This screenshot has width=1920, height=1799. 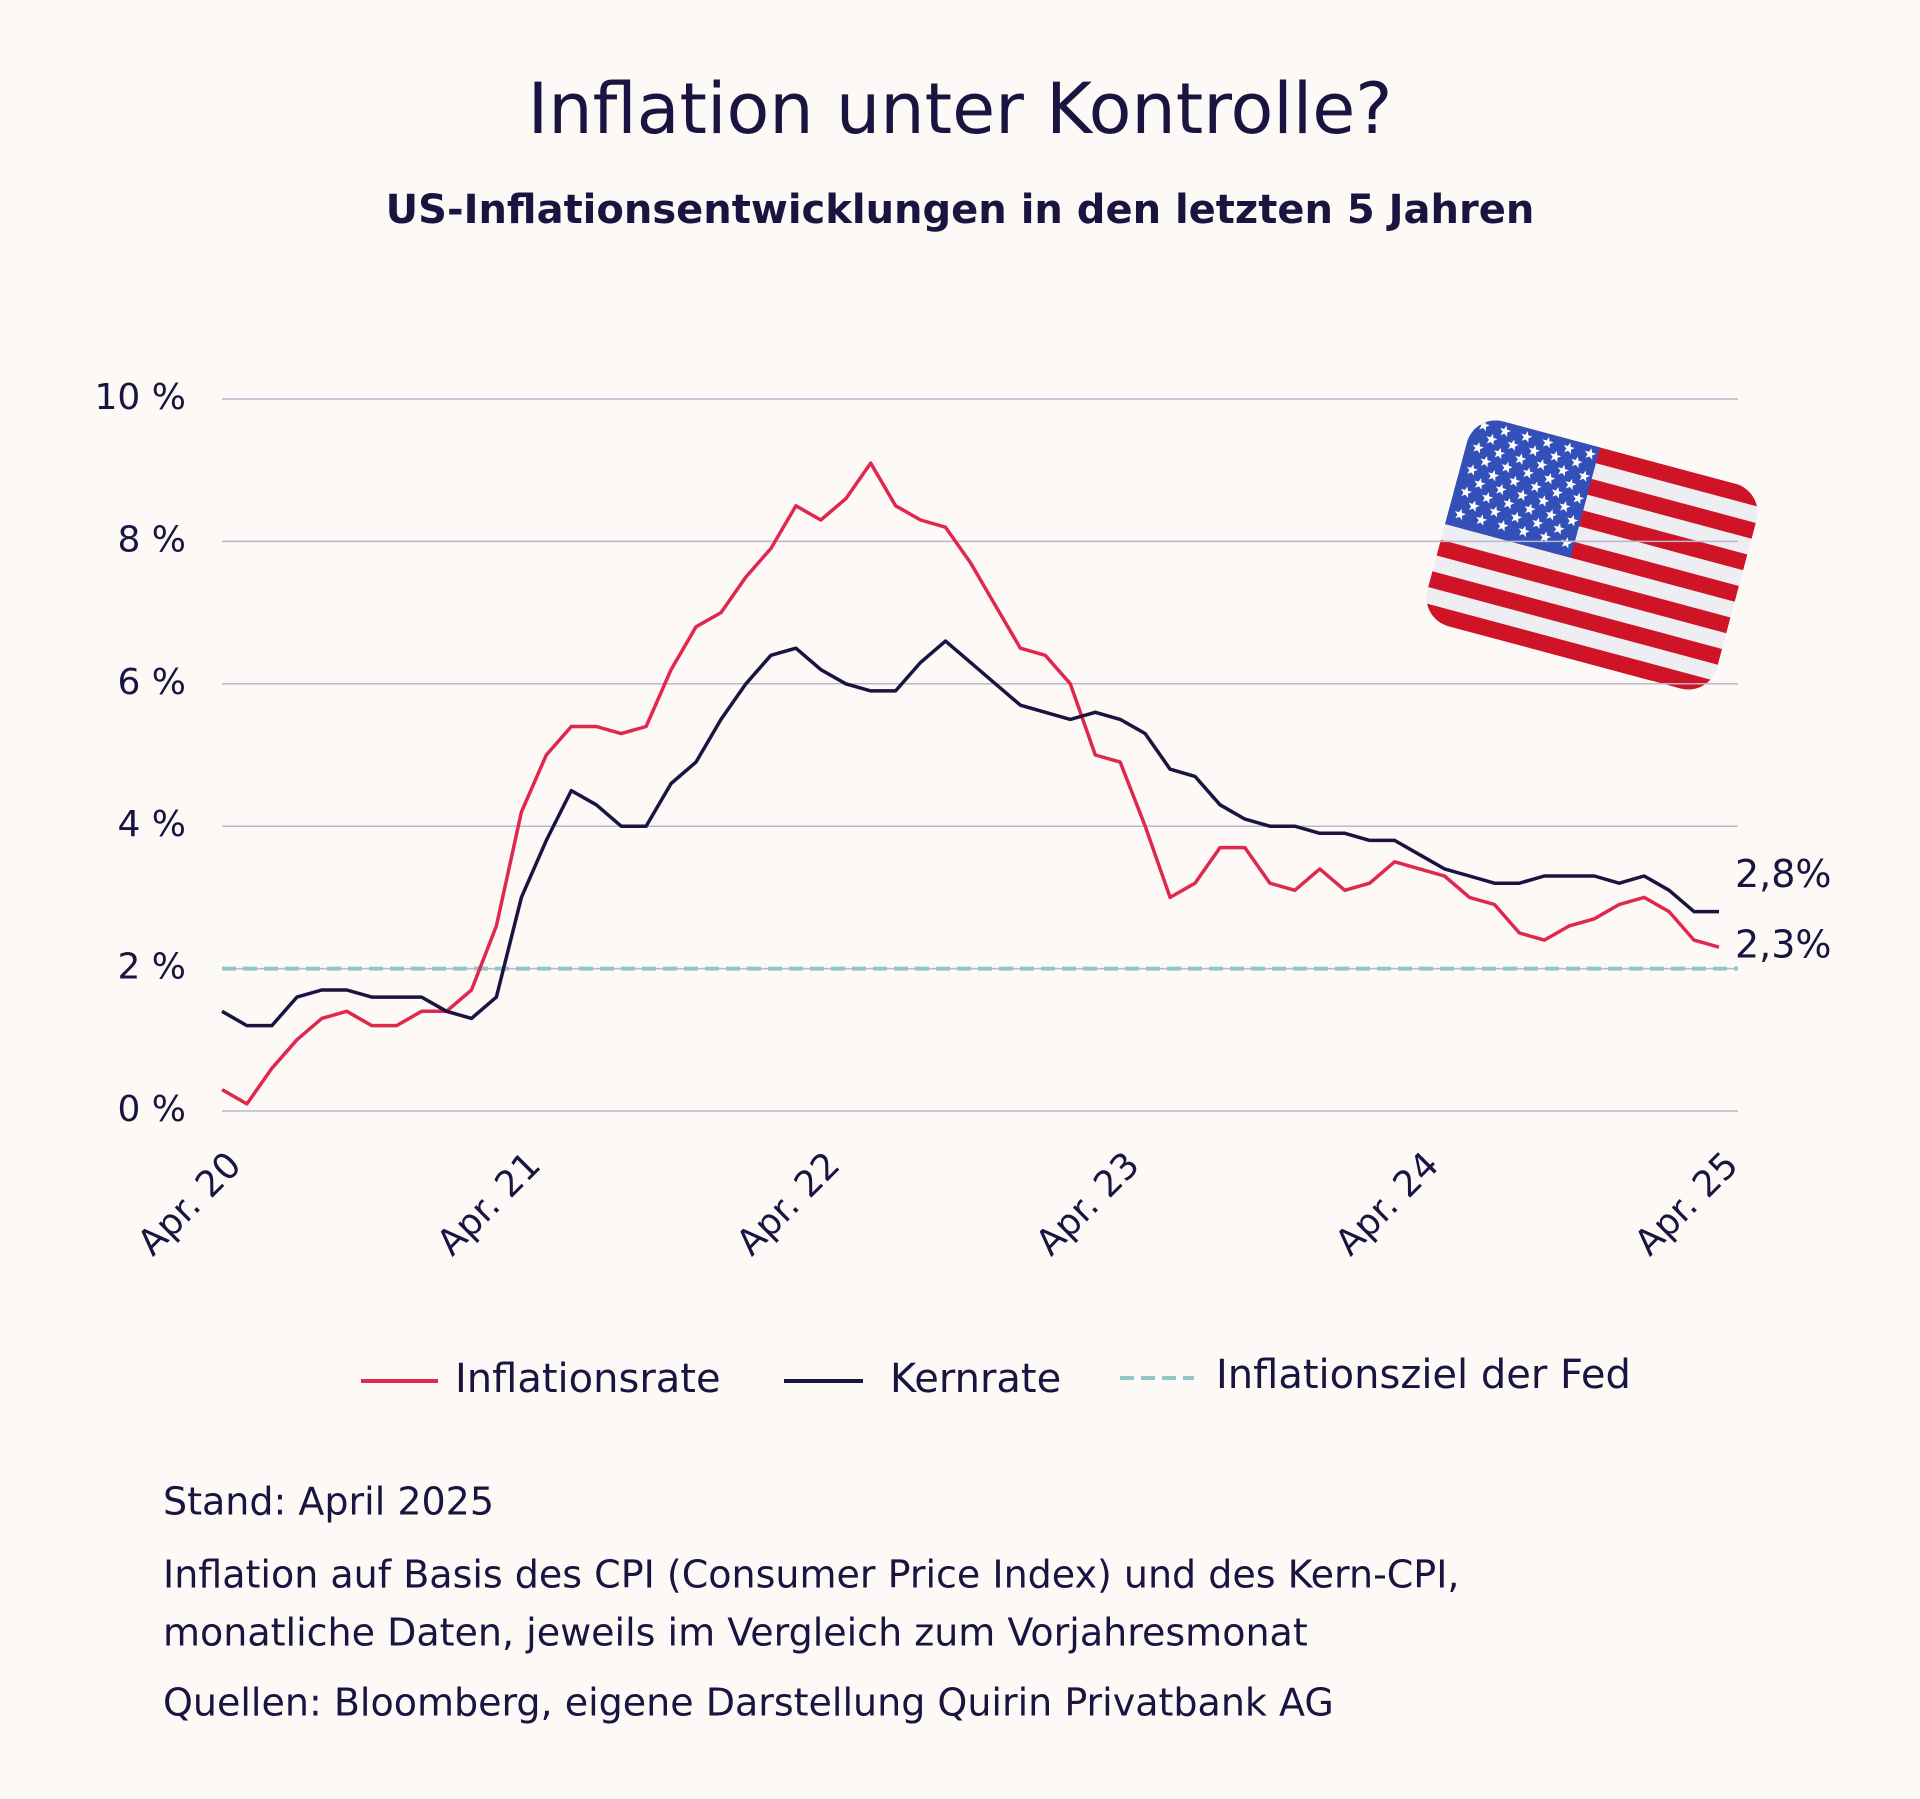 I want to click on y-tick-label: 0 %, so click(x=151, y=1109).